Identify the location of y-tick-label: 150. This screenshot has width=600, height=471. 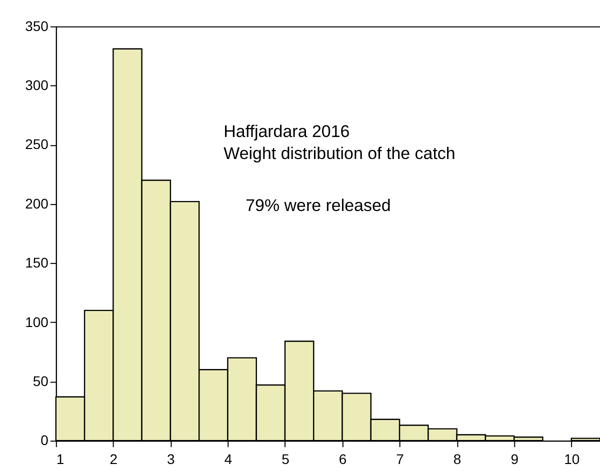
(37, 262).